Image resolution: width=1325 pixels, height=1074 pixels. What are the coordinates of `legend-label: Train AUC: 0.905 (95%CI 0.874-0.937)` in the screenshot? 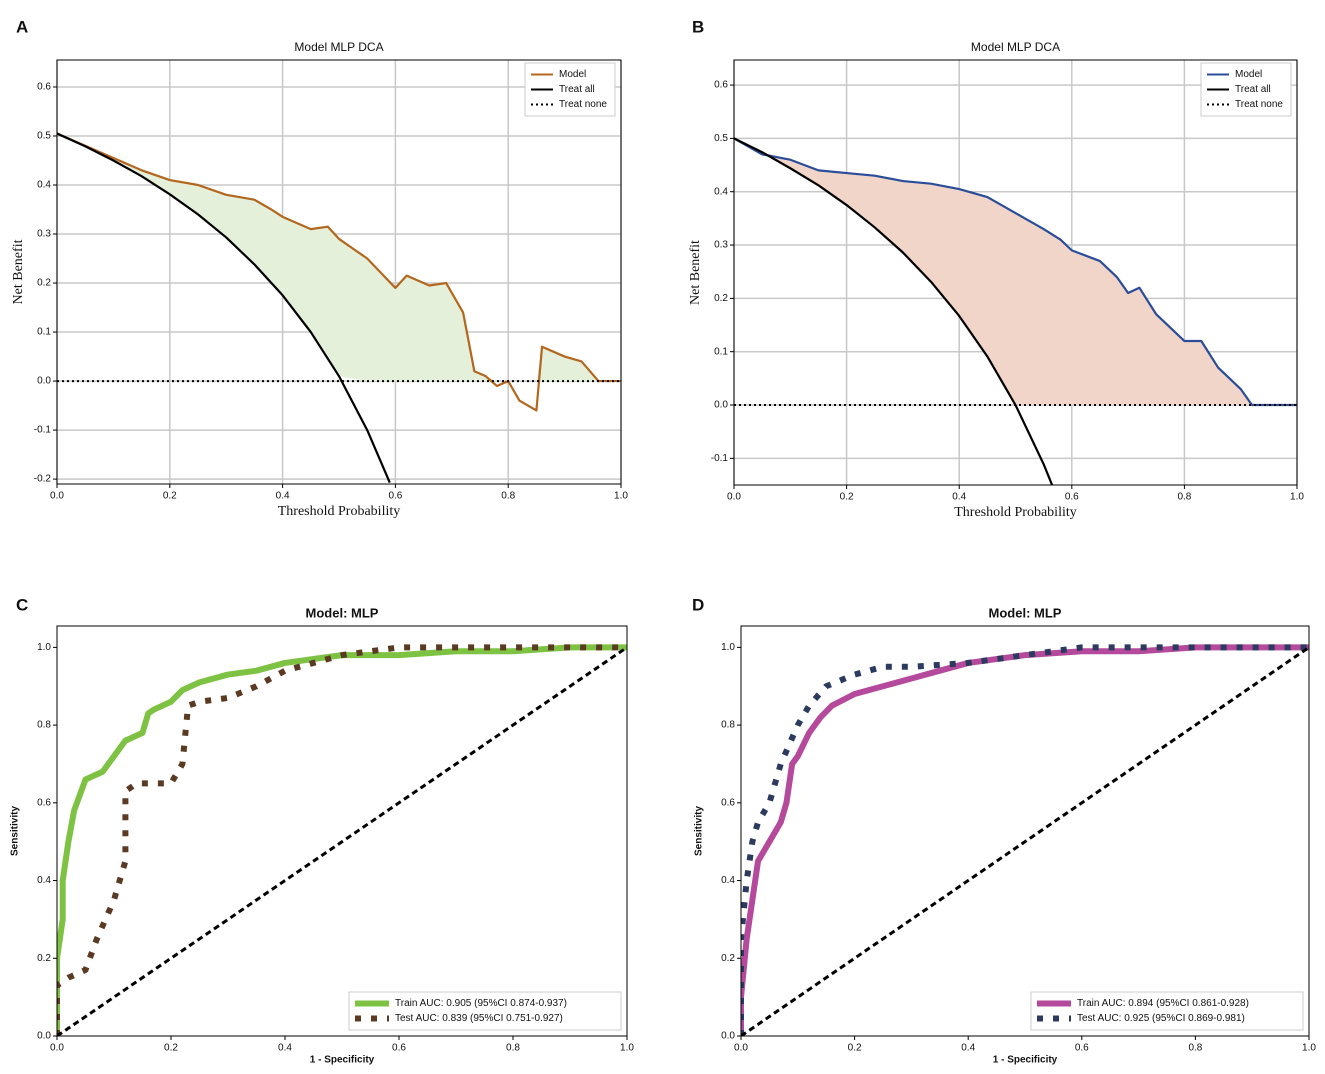 It's located at (481, 1003).